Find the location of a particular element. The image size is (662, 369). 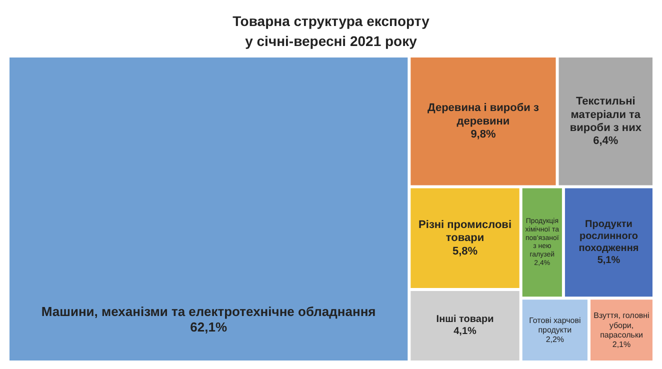

data-label: 6,4% is located at coordinates (605, 141).